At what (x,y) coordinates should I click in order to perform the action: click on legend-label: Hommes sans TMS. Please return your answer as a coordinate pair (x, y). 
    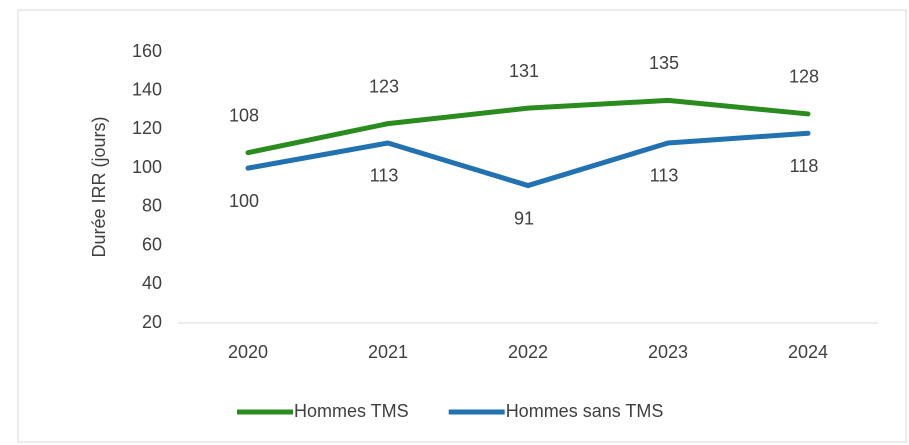
    Looking at the image, I should click on (585, 411).